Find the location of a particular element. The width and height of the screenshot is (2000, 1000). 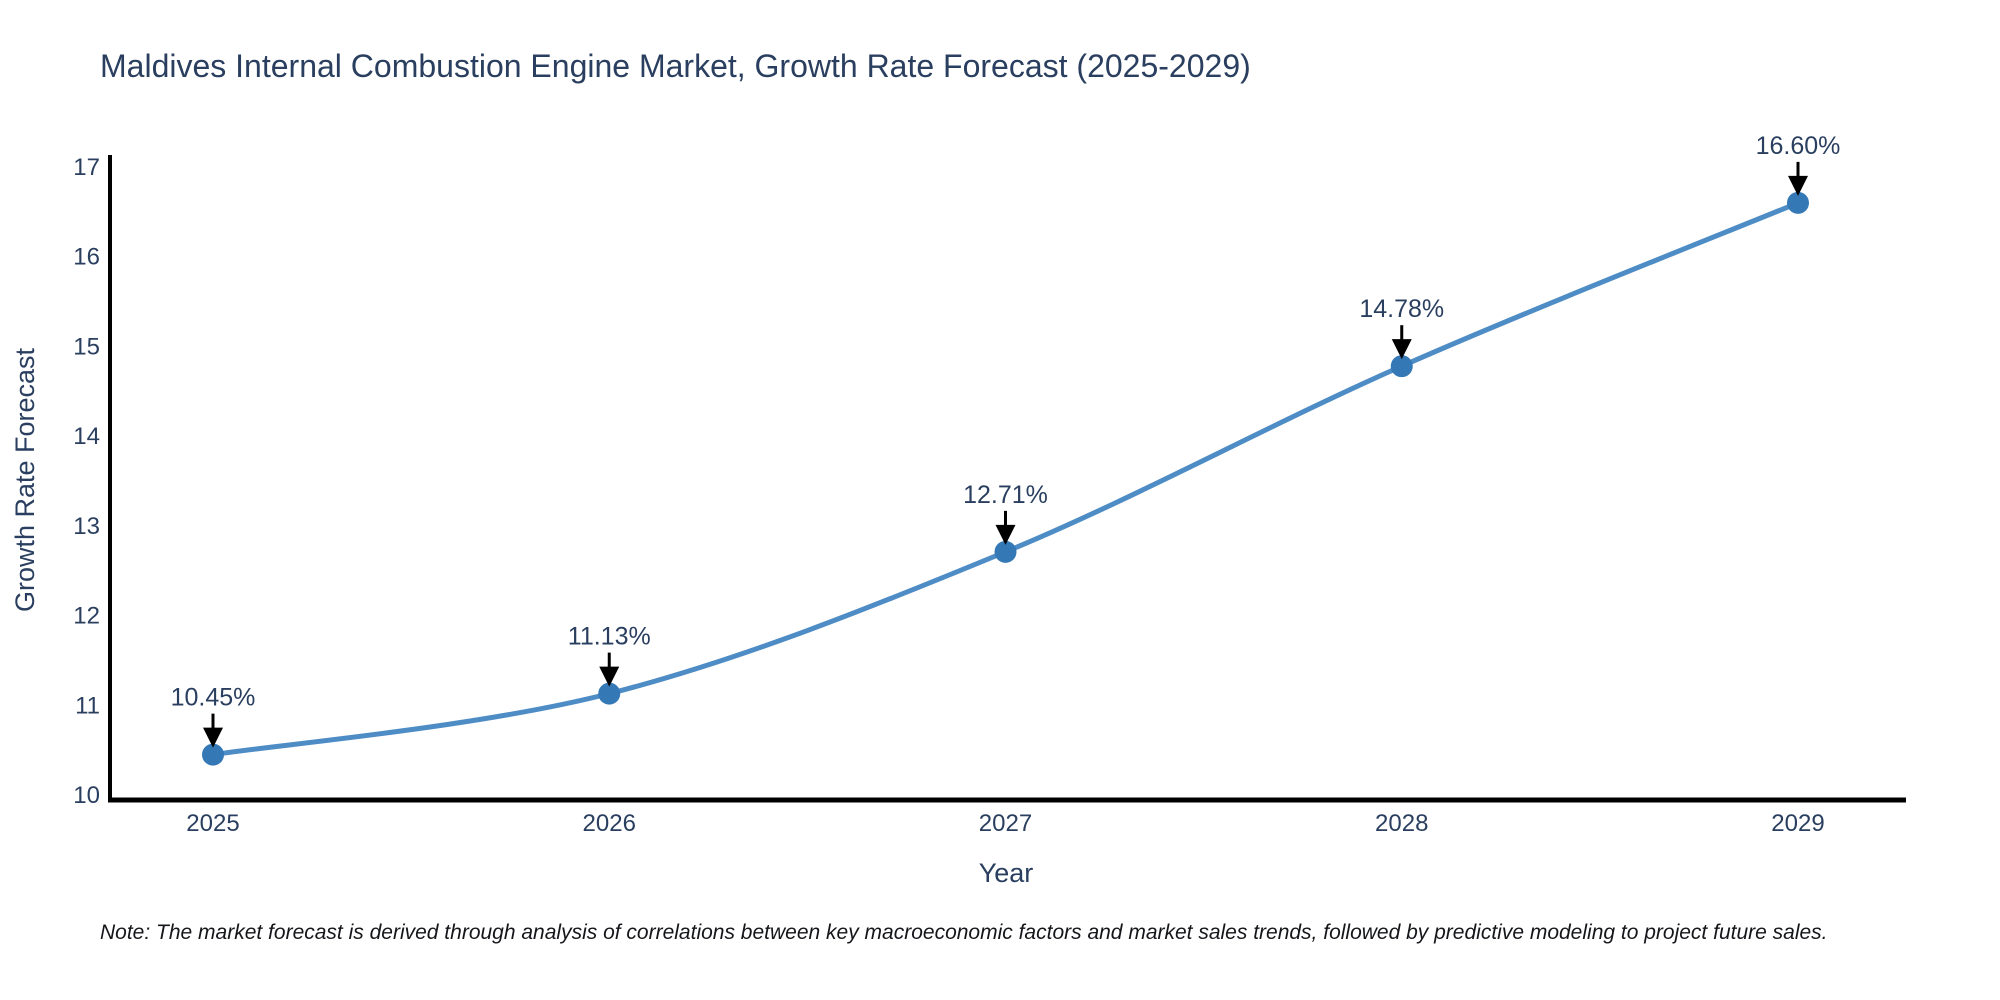

y-tick-label: 17 is located at coordinates (86, 167).